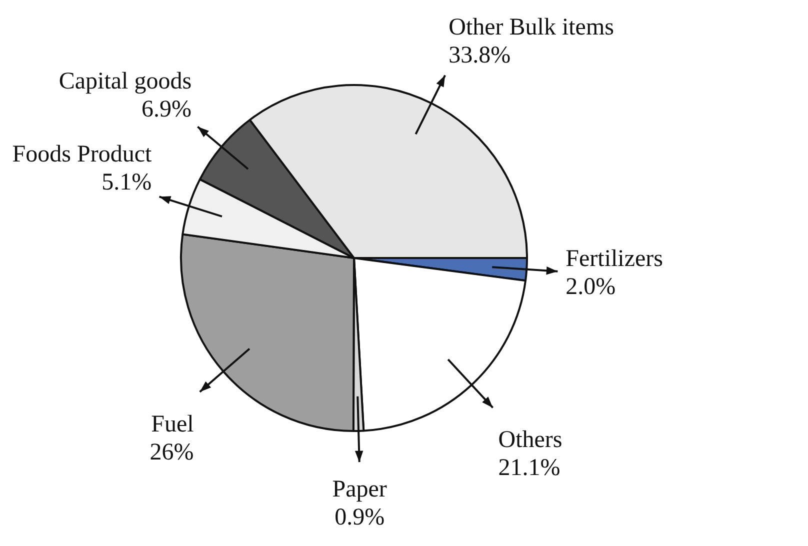 This screenshot has width=808, height=546. Describe the element at coordinates (172, 452) in the screenshot. I see `data-label: 26%` at that location.